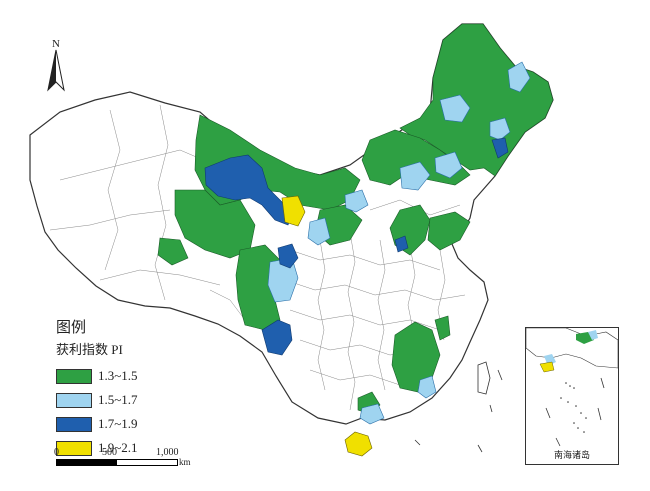 The width and height of the screenshot is (650, 491). I want to click on taiwan-island, so click(484, 378).